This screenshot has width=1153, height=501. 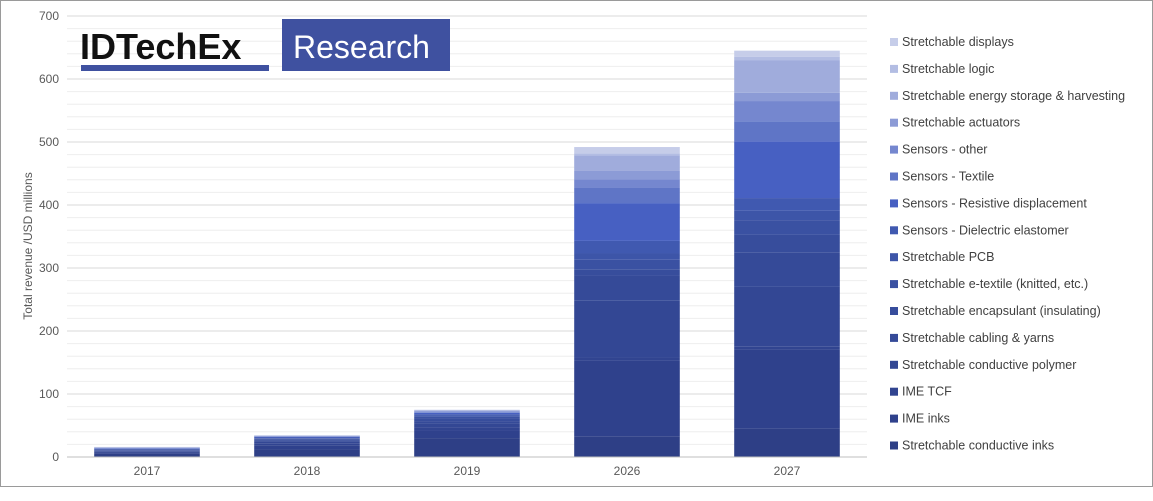 I want to click on legend-label: Sensors - other, so click(x=944, y=150).